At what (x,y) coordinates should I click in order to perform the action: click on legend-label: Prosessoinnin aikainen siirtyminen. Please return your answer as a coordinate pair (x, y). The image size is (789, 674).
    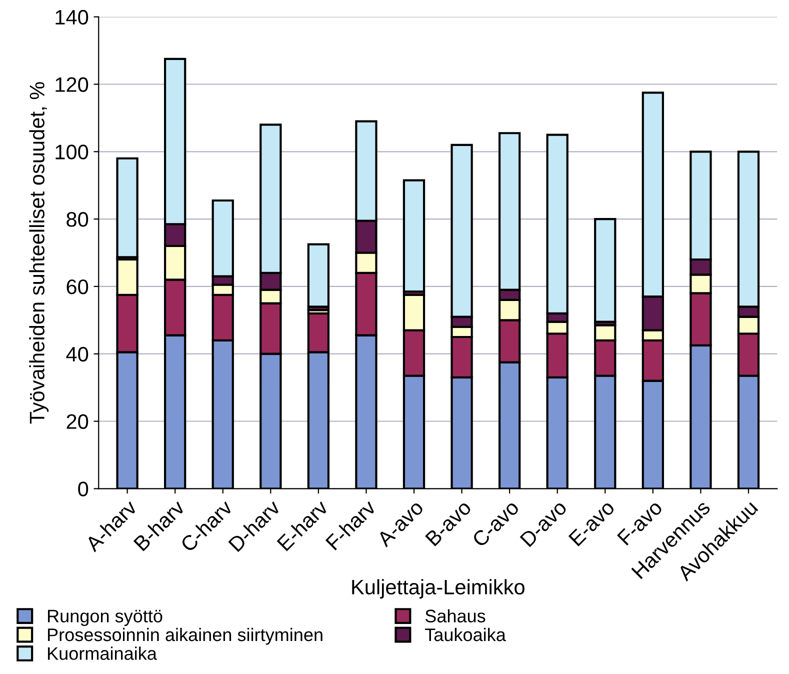
    Looking at the image, I should click on (185, 636).